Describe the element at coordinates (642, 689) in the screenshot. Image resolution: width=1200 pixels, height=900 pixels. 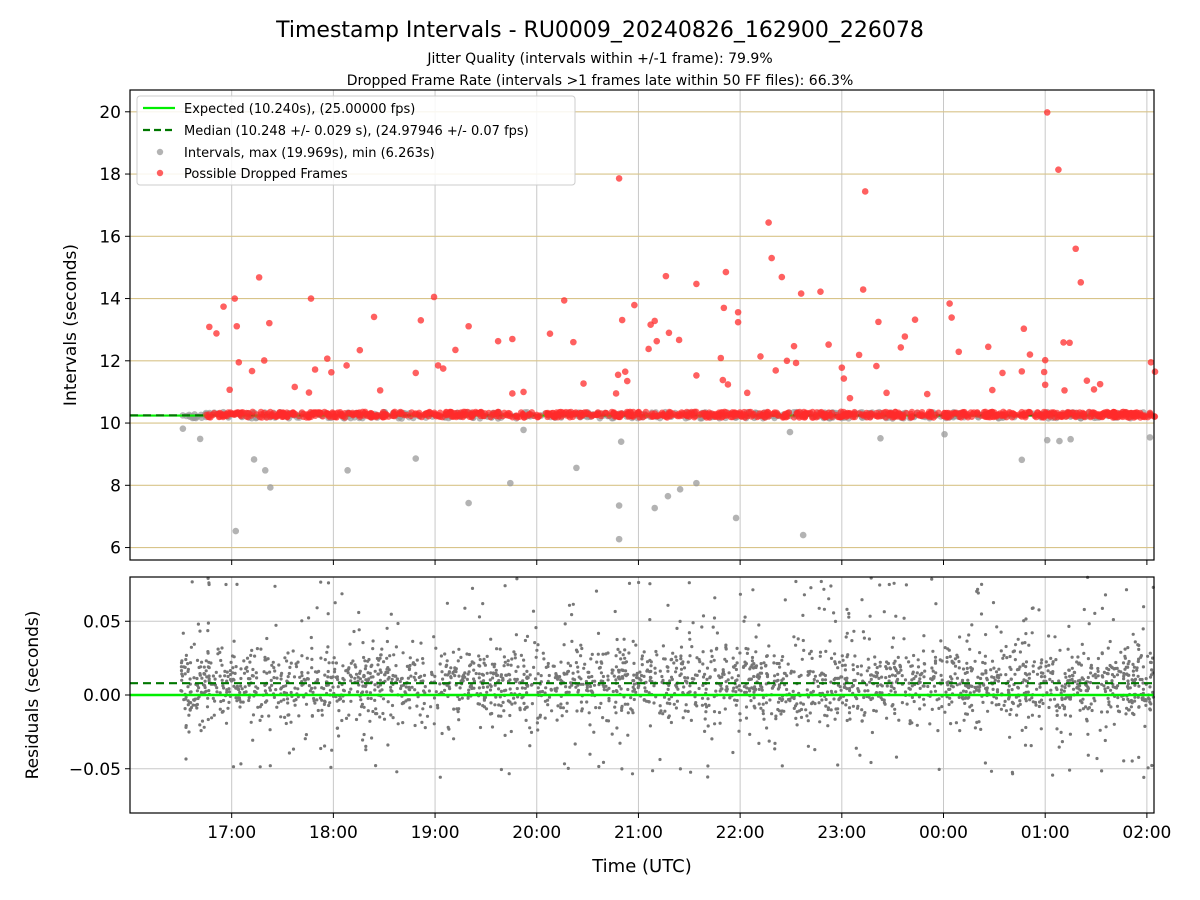
I see `residuals-reference-lines` at that location.